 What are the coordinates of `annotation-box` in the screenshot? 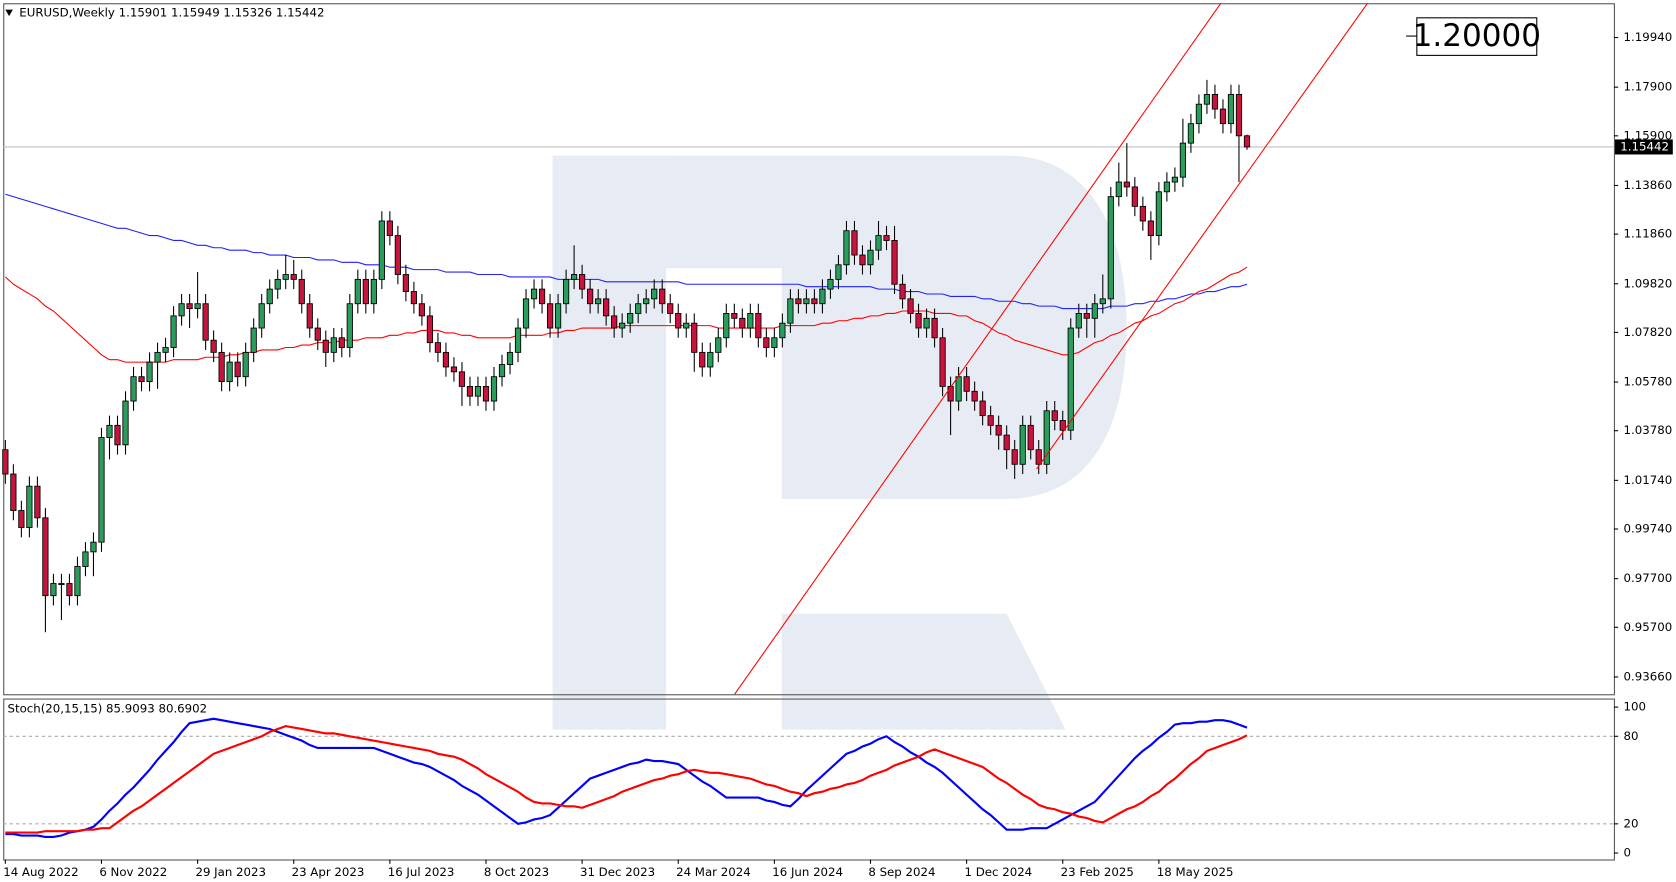 It's located at (1477, 36).